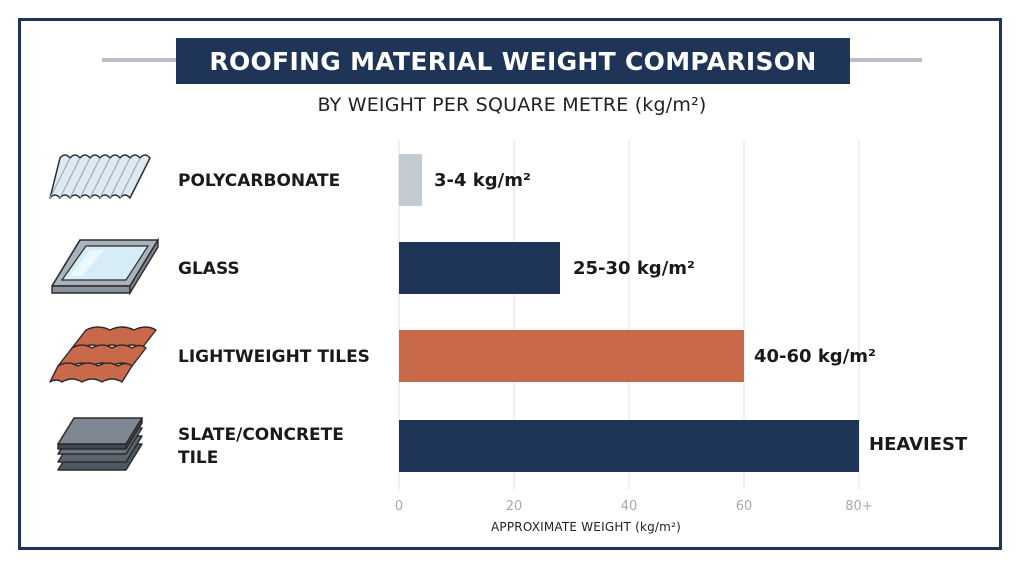 The height and width of the screenshot is (572, 1024). What do you see at coordinates (482, 180) in the screenshot?
I see `value-label-polycarbonate: 3-4 kg/m²` at bounding box center [482, 180].